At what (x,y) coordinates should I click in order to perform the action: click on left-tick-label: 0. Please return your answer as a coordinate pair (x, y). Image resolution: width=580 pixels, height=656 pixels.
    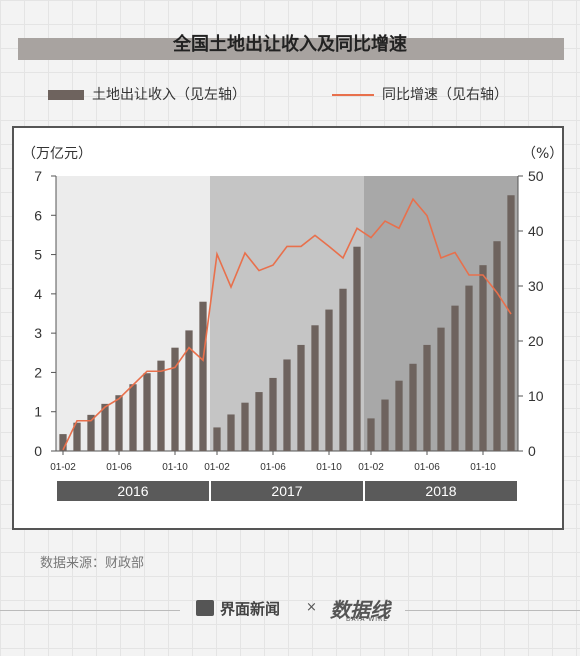
    Looking at the image, I should click on (38, 451).